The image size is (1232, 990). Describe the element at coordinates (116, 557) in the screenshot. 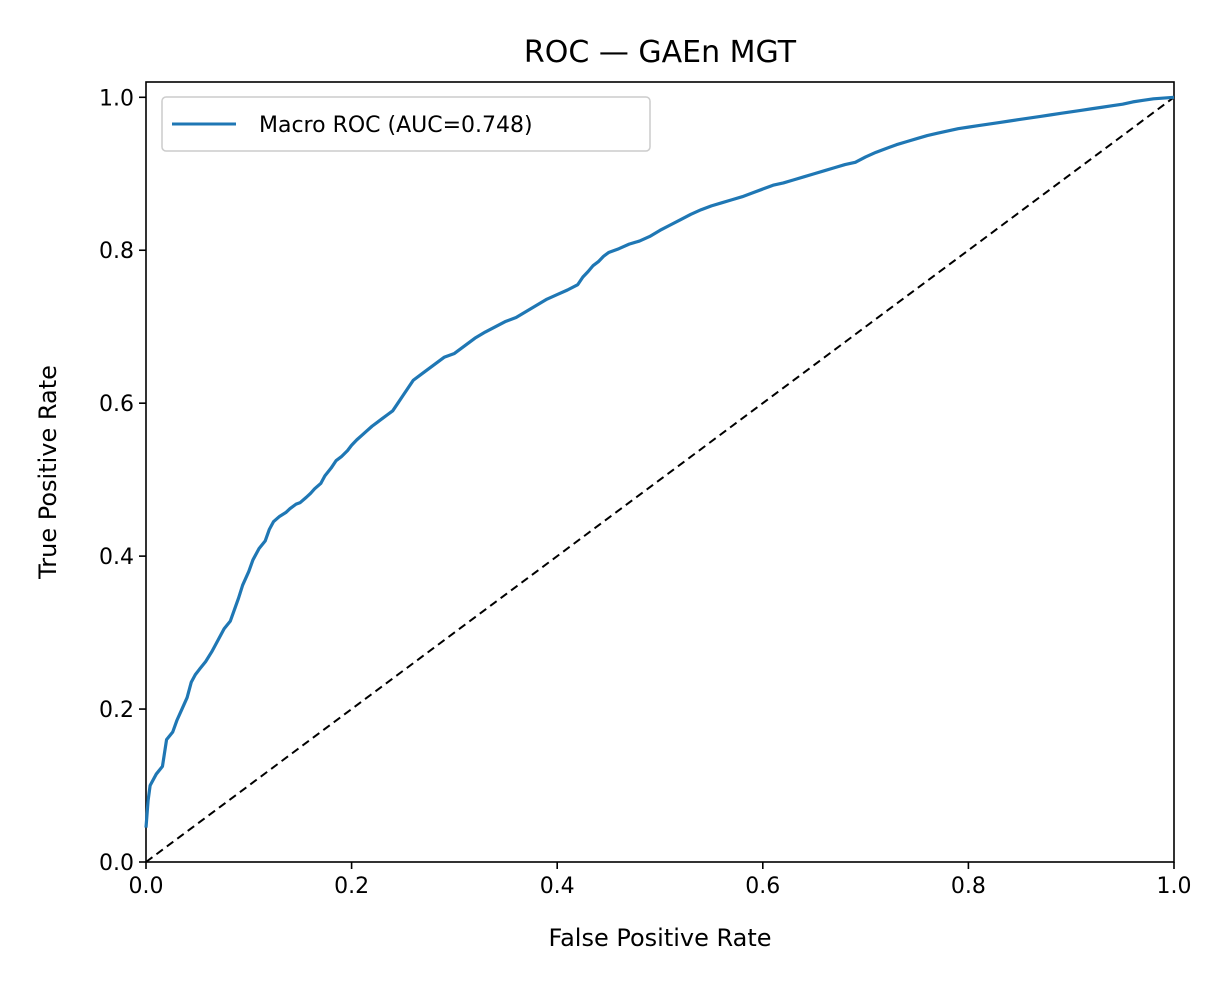

I see `y-tick-label: 0.4` at that location.